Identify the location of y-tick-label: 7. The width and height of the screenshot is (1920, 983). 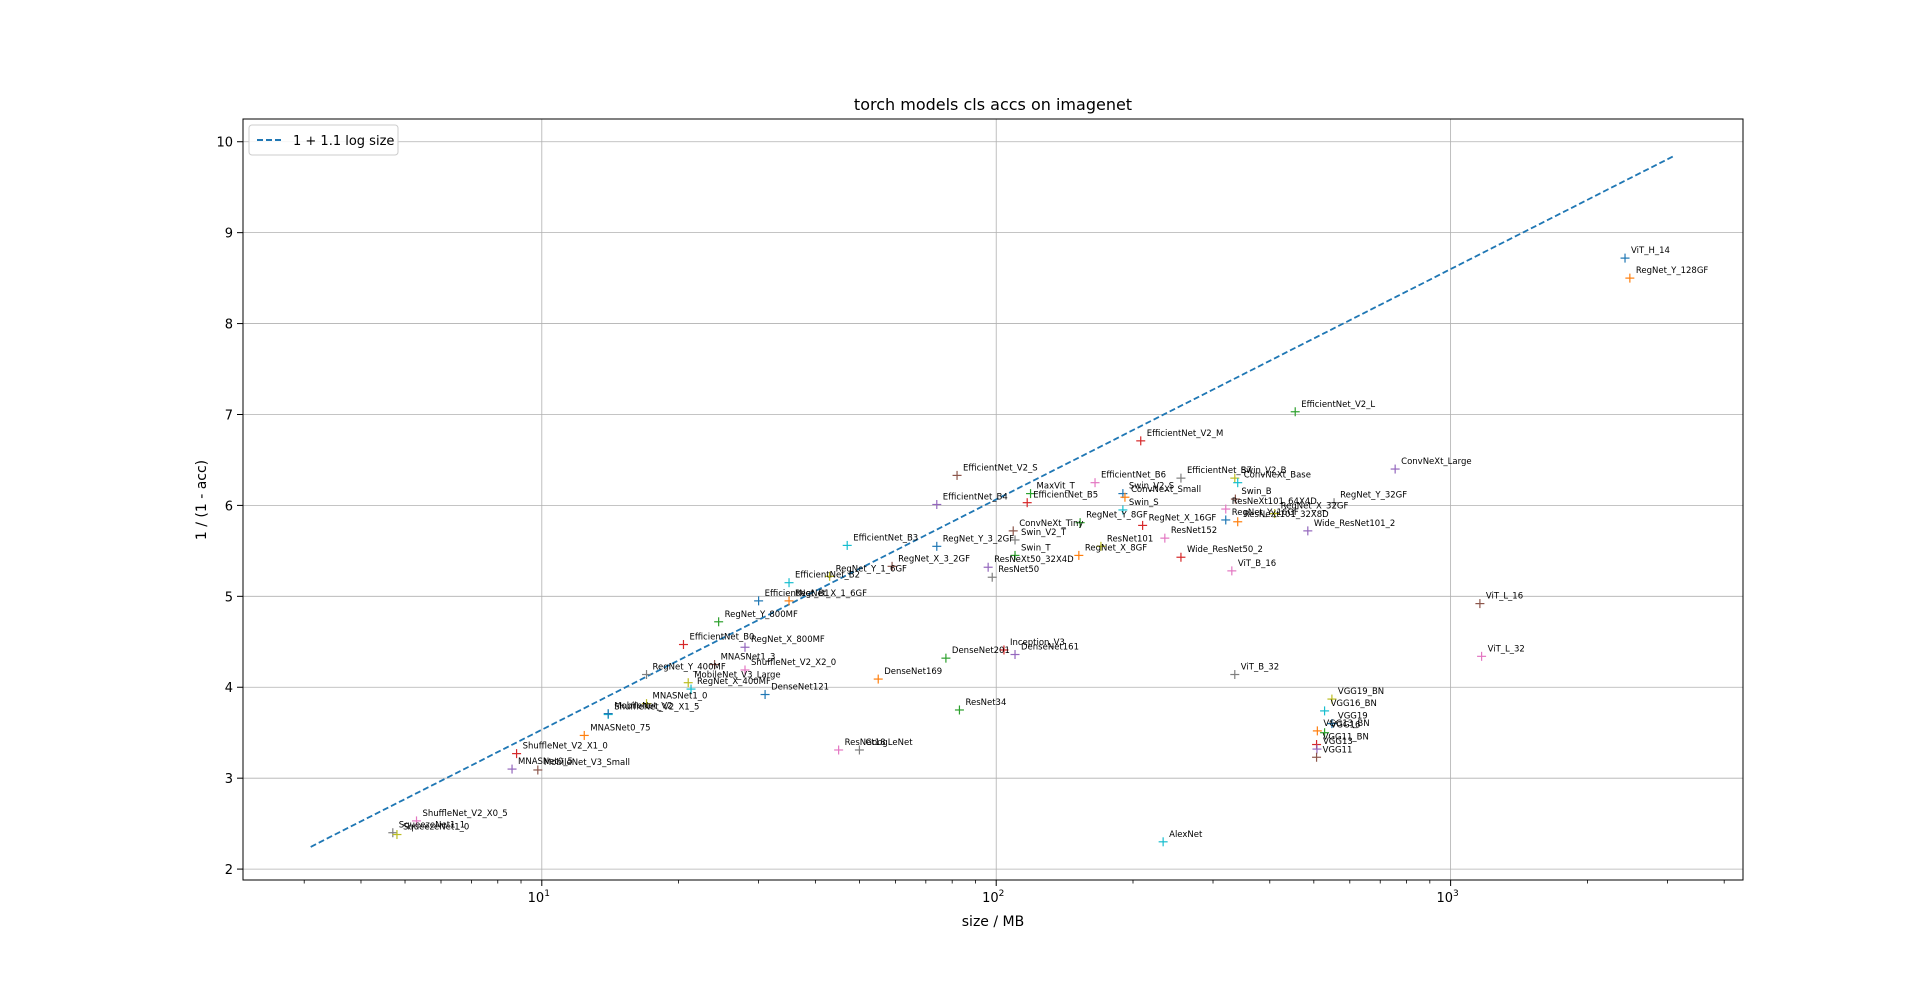
(229, 415).